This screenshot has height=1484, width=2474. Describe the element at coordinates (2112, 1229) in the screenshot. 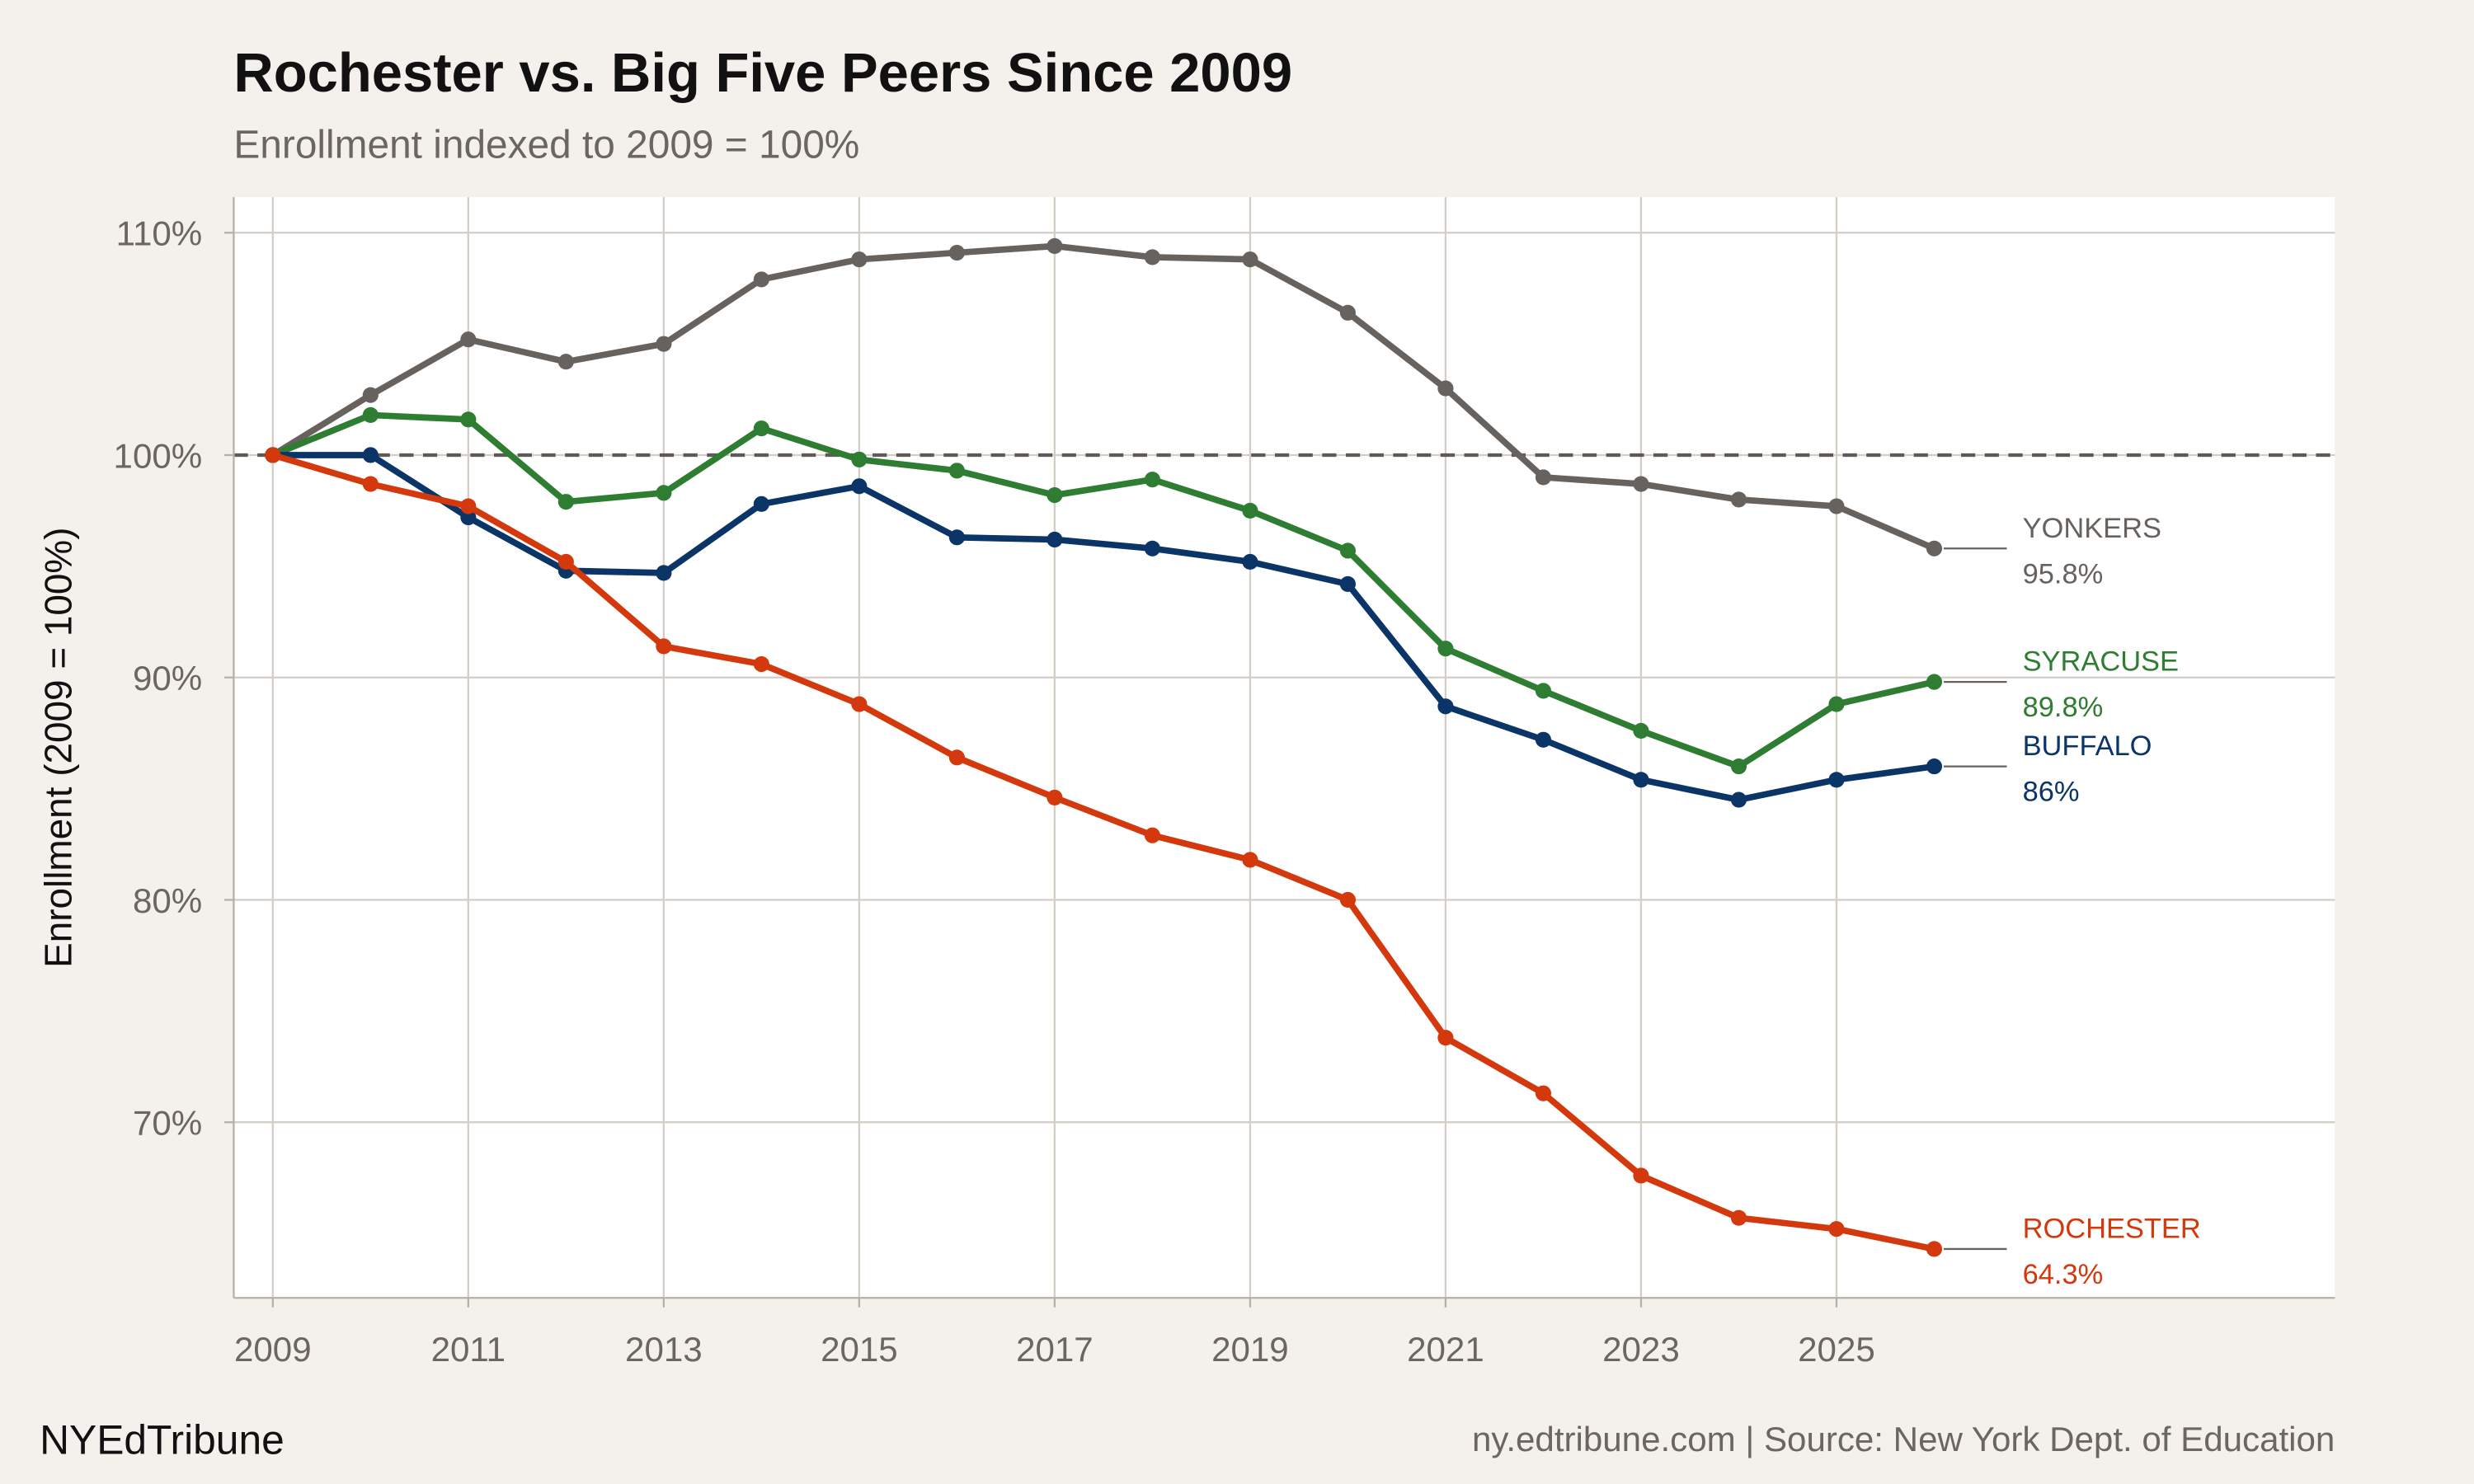

I see `label-name-rochester: ROCHESTER` at that location.